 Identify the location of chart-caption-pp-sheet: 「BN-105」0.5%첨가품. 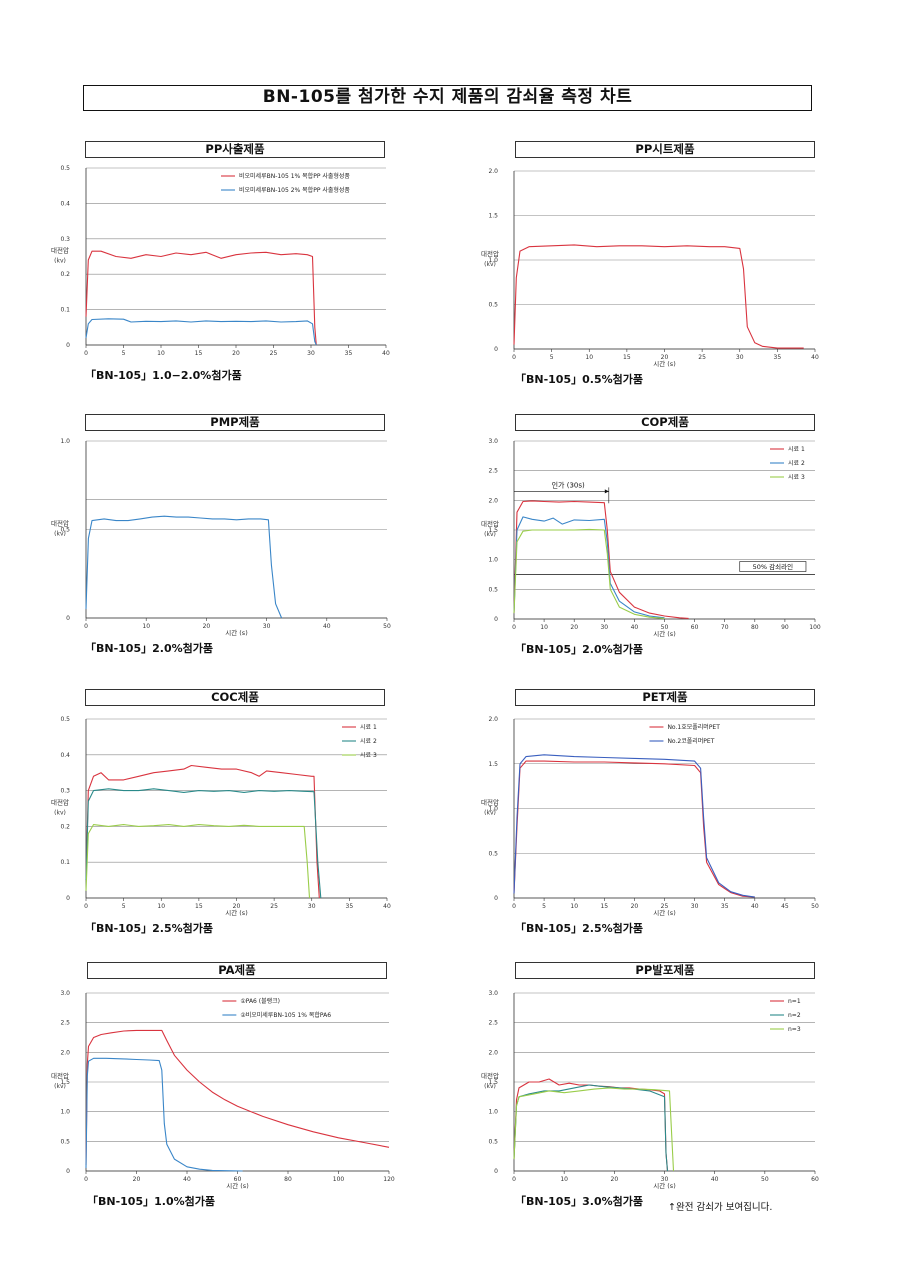
(579, 379).